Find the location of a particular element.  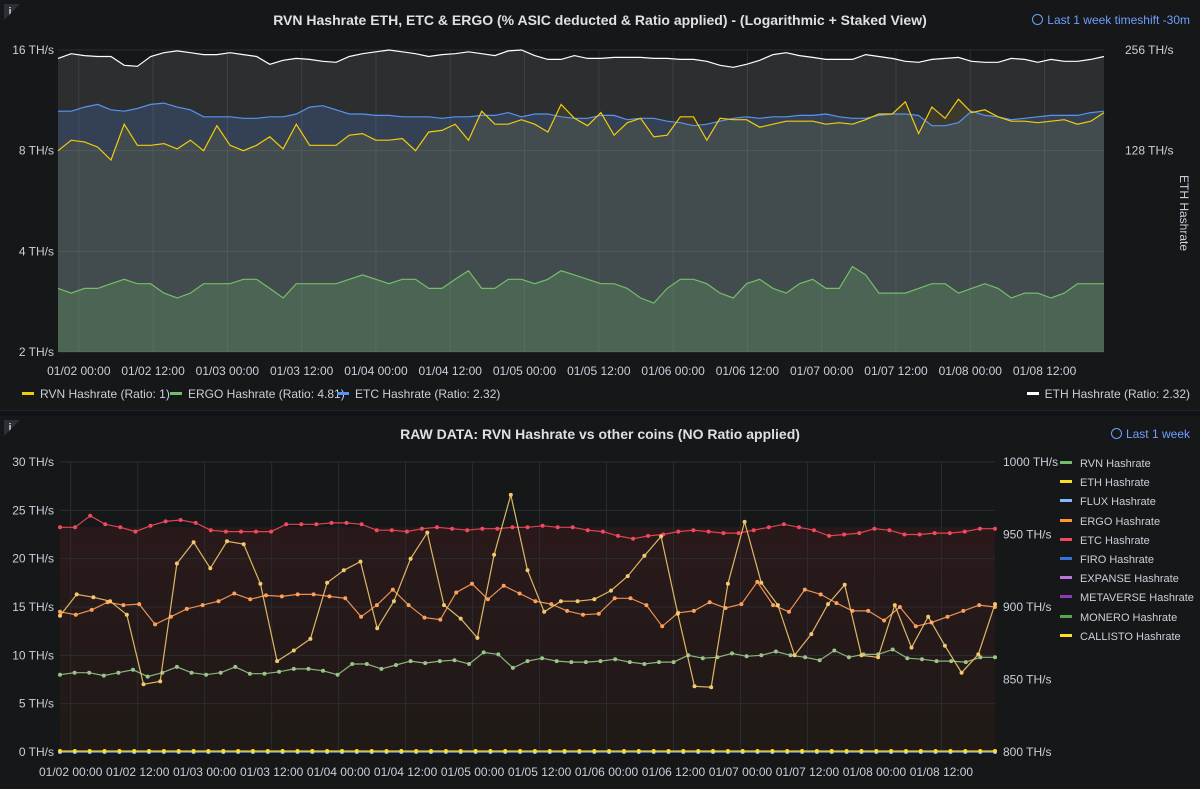

y-tick-label: 10 TH/s is located at coordinates (33, 655).